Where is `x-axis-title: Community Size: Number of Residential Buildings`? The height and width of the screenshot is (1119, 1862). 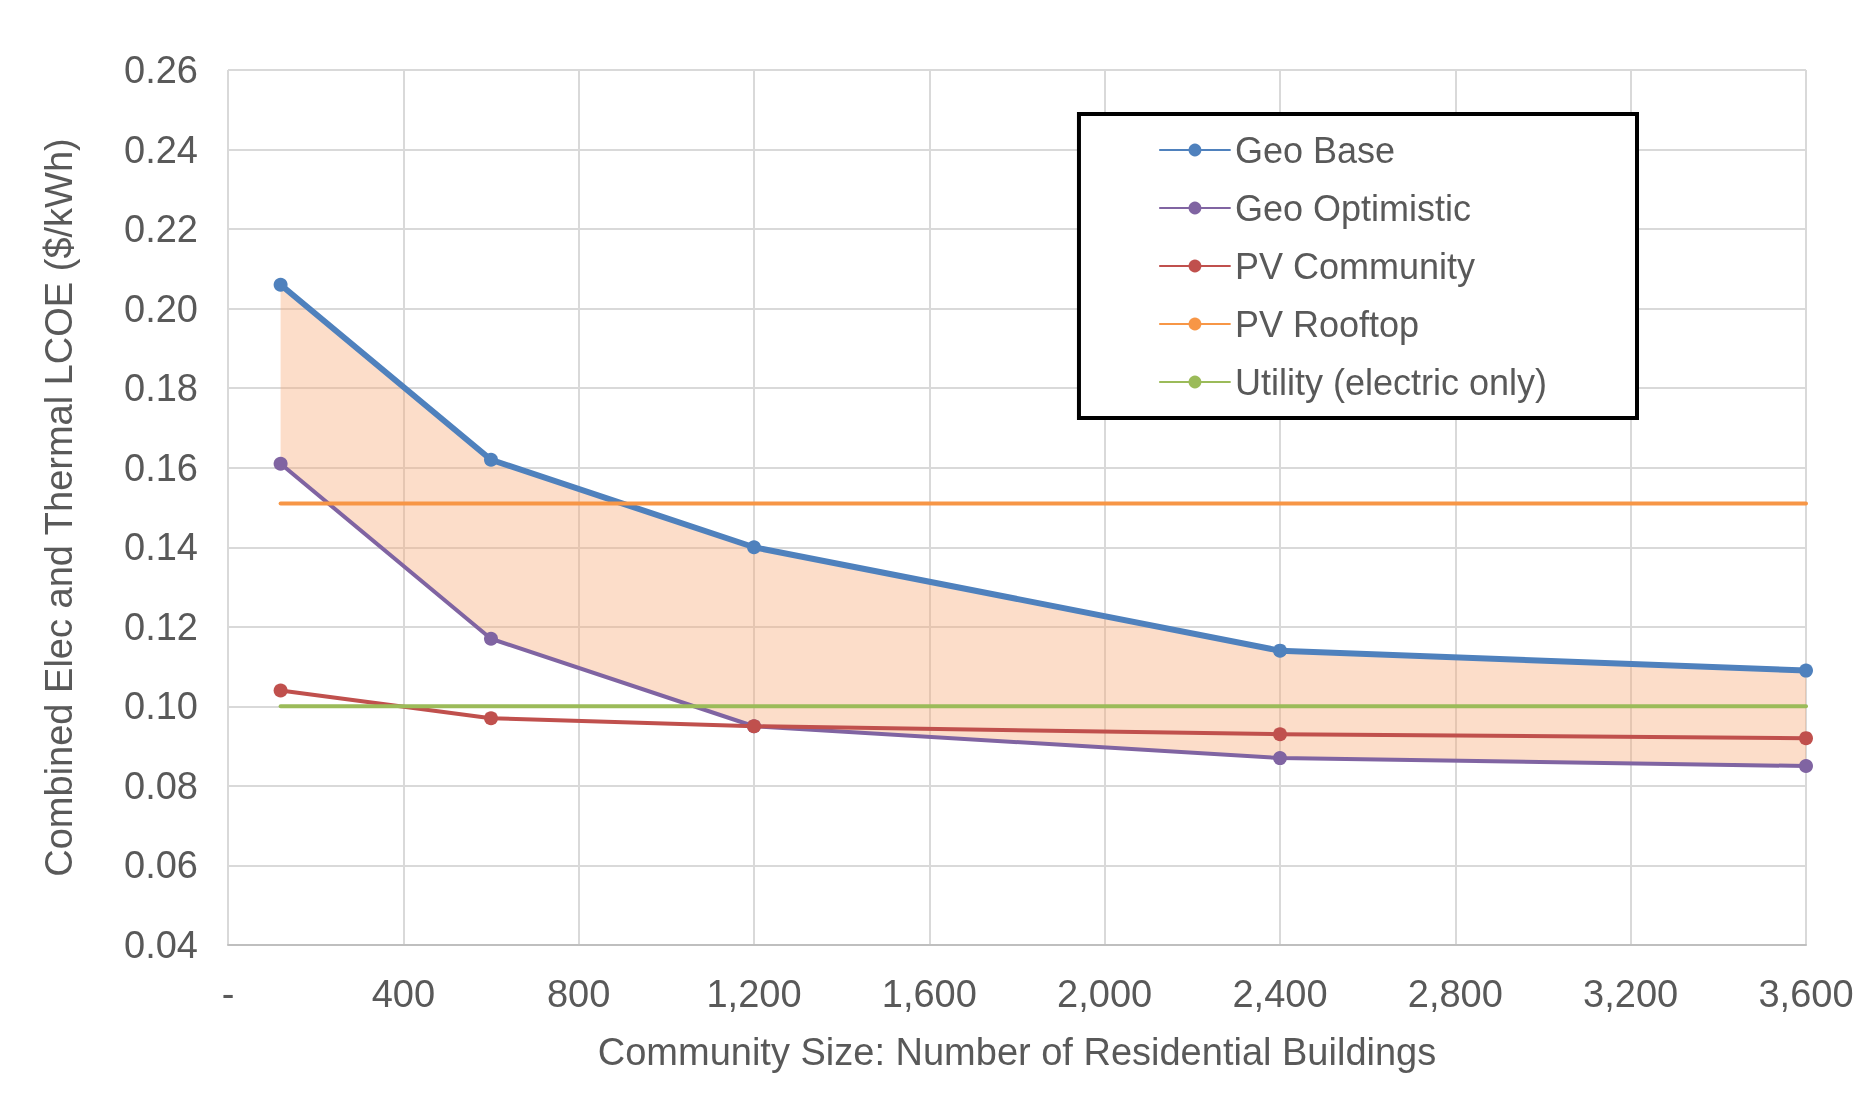
x-axis-title: Community Size: Number of Residential Buildings is located at coordinates (1017, 1052).